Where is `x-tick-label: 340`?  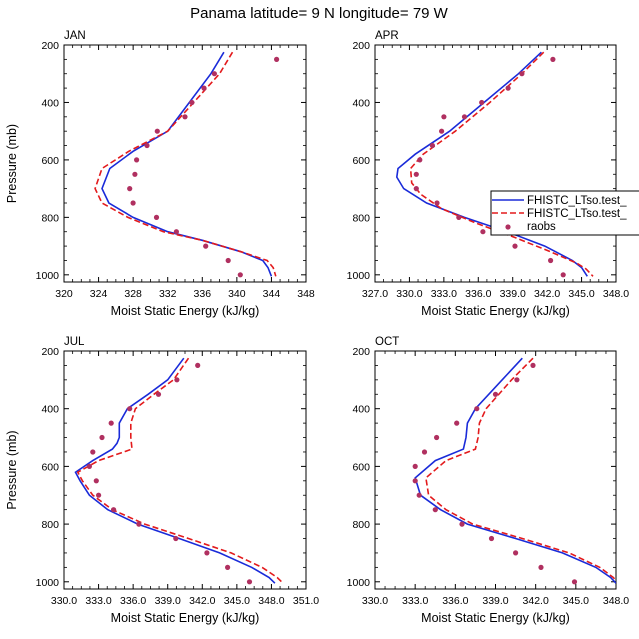 x-tick-label: 340 is located at coordinates (237, 294).